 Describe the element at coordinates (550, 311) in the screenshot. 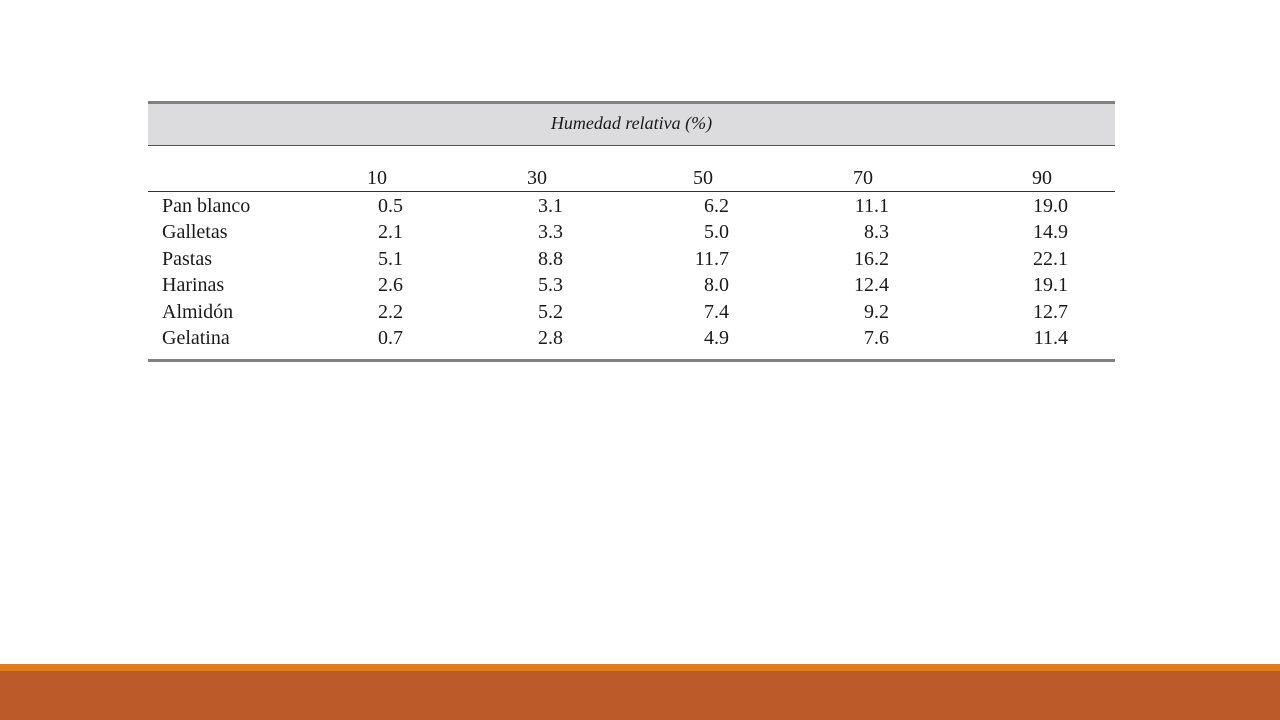

I see `cell-value: 5.2` at that location.